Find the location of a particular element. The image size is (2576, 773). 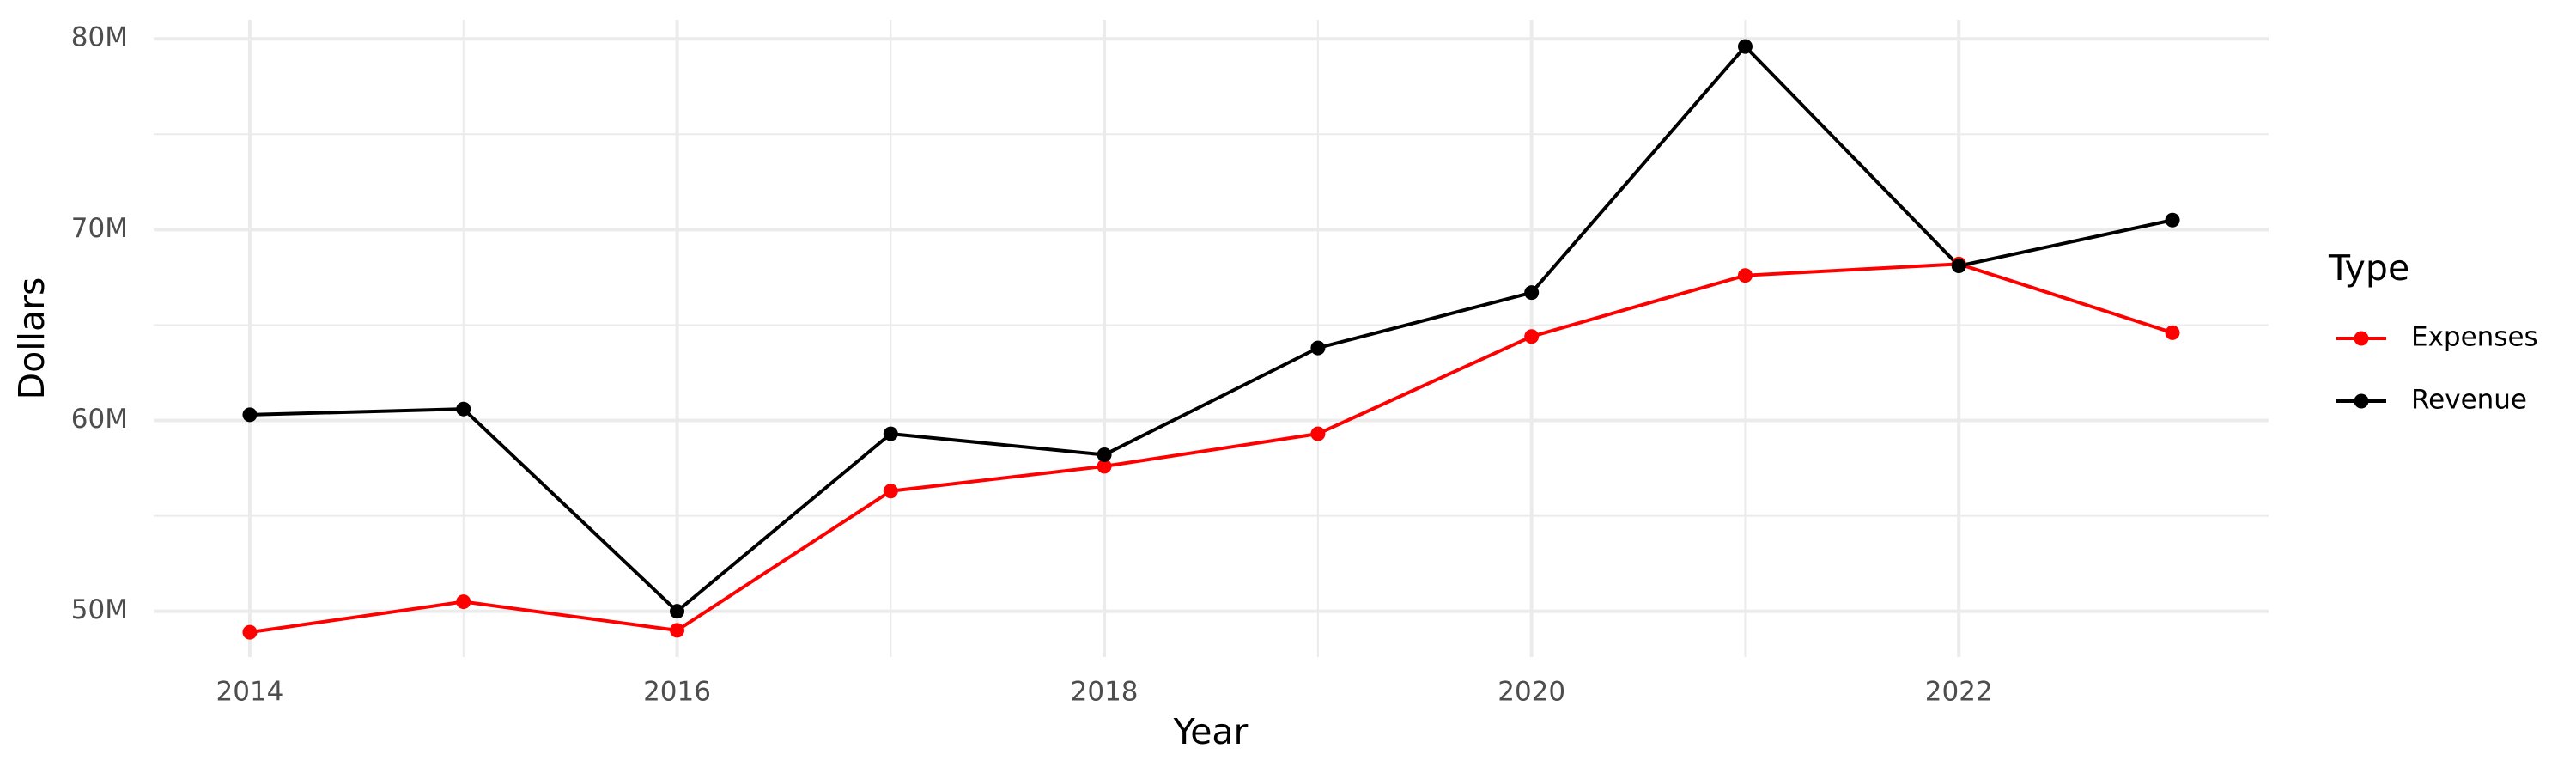

y-tick-label: 70M is located at coordinates (99, 228).